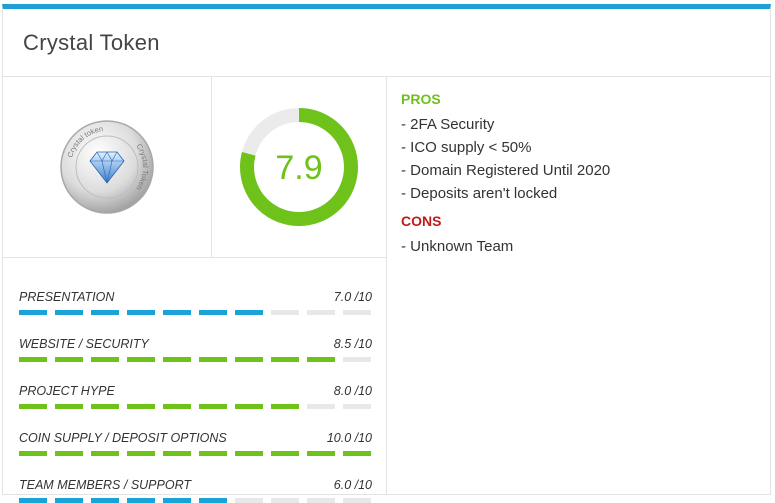 This screenshot has width=775, height=503. I want to click on cons-item: - Unknown Team, so click(457, 246).